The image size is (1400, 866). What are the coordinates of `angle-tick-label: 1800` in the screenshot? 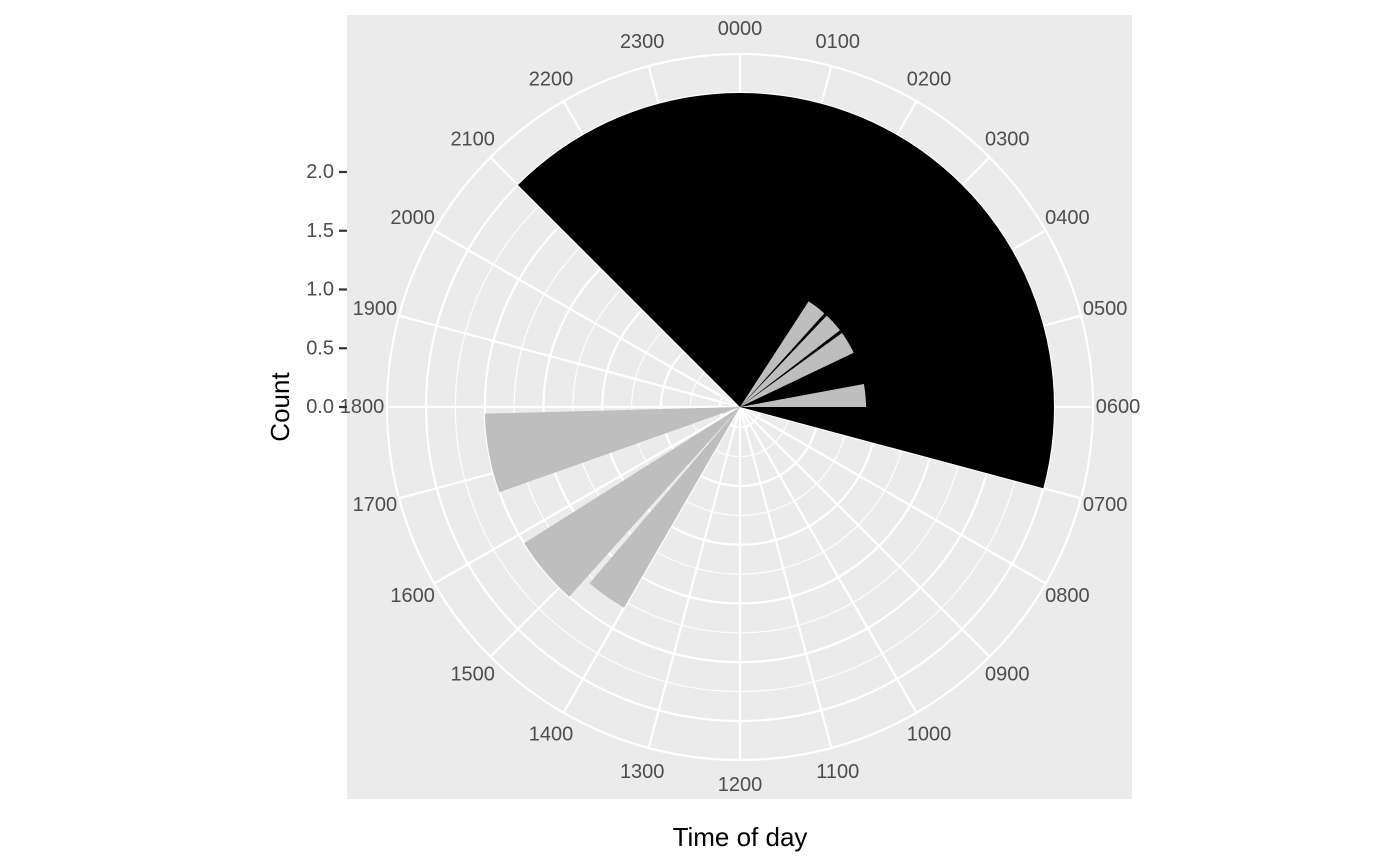 It's located at (362, 407).